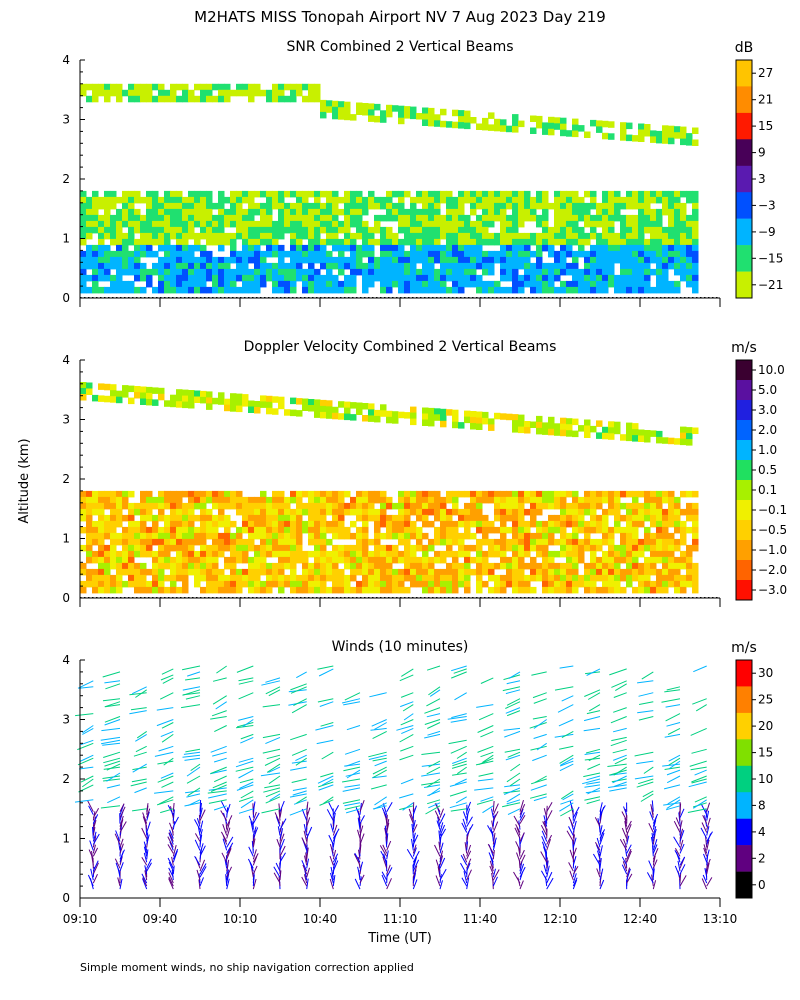 The width and height of the screenshot is (800, 1000). I want to click on colorbar-label: 4, so click(762, 832).